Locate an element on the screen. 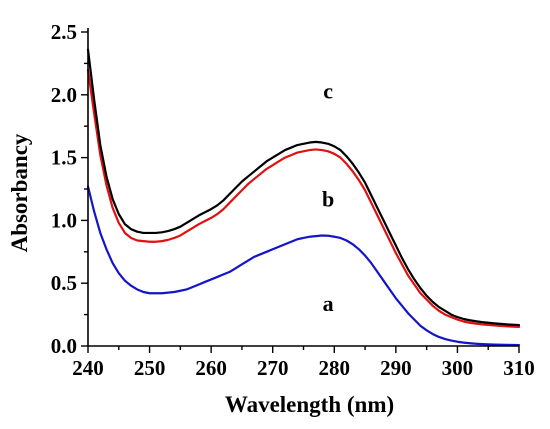 This screenshot has width=550, height=429. curve-label-b: b is located at coordinates (328, 199).